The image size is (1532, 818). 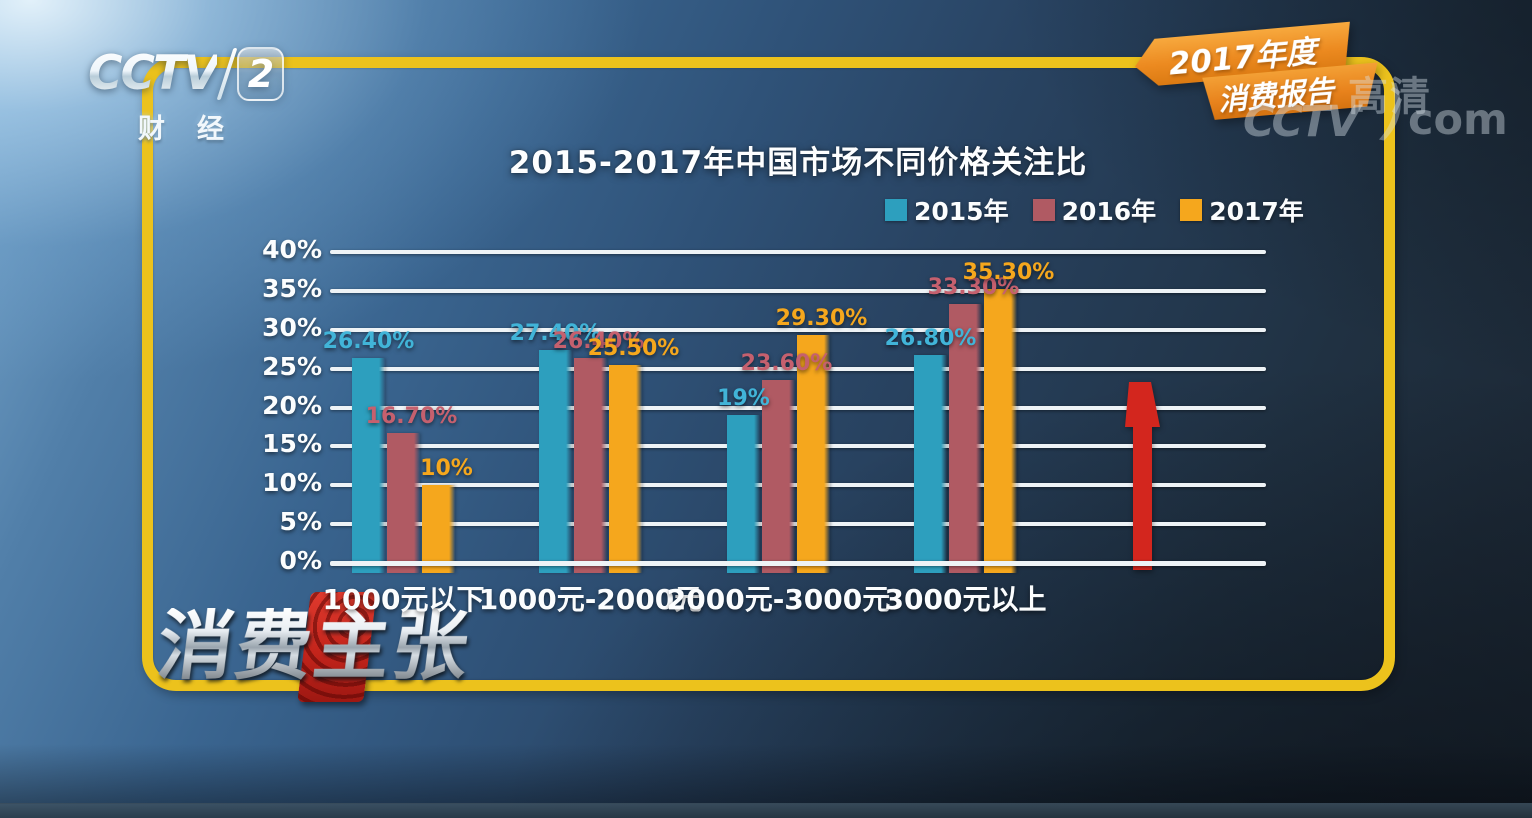 I want to click on chart-title: 2015-2017年中国市场不同价格关注比, so click(x=798, y=163).